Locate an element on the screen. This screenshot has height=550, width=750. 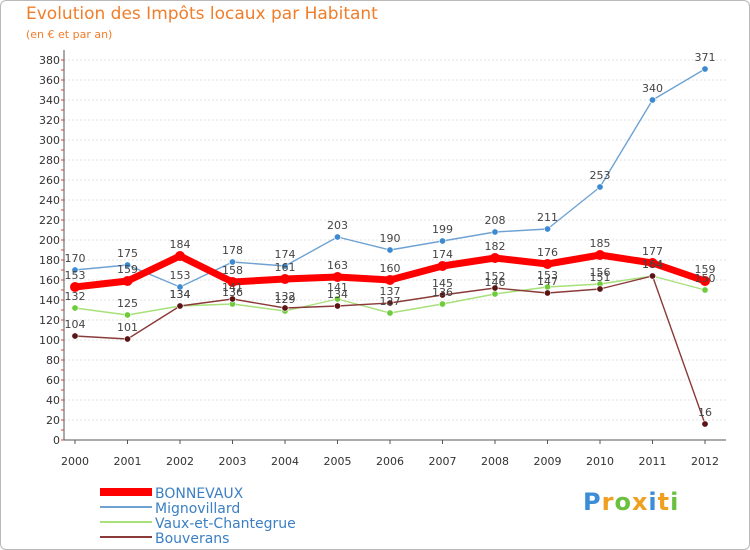
data-label: 161 is located at coordinates (285, 267).